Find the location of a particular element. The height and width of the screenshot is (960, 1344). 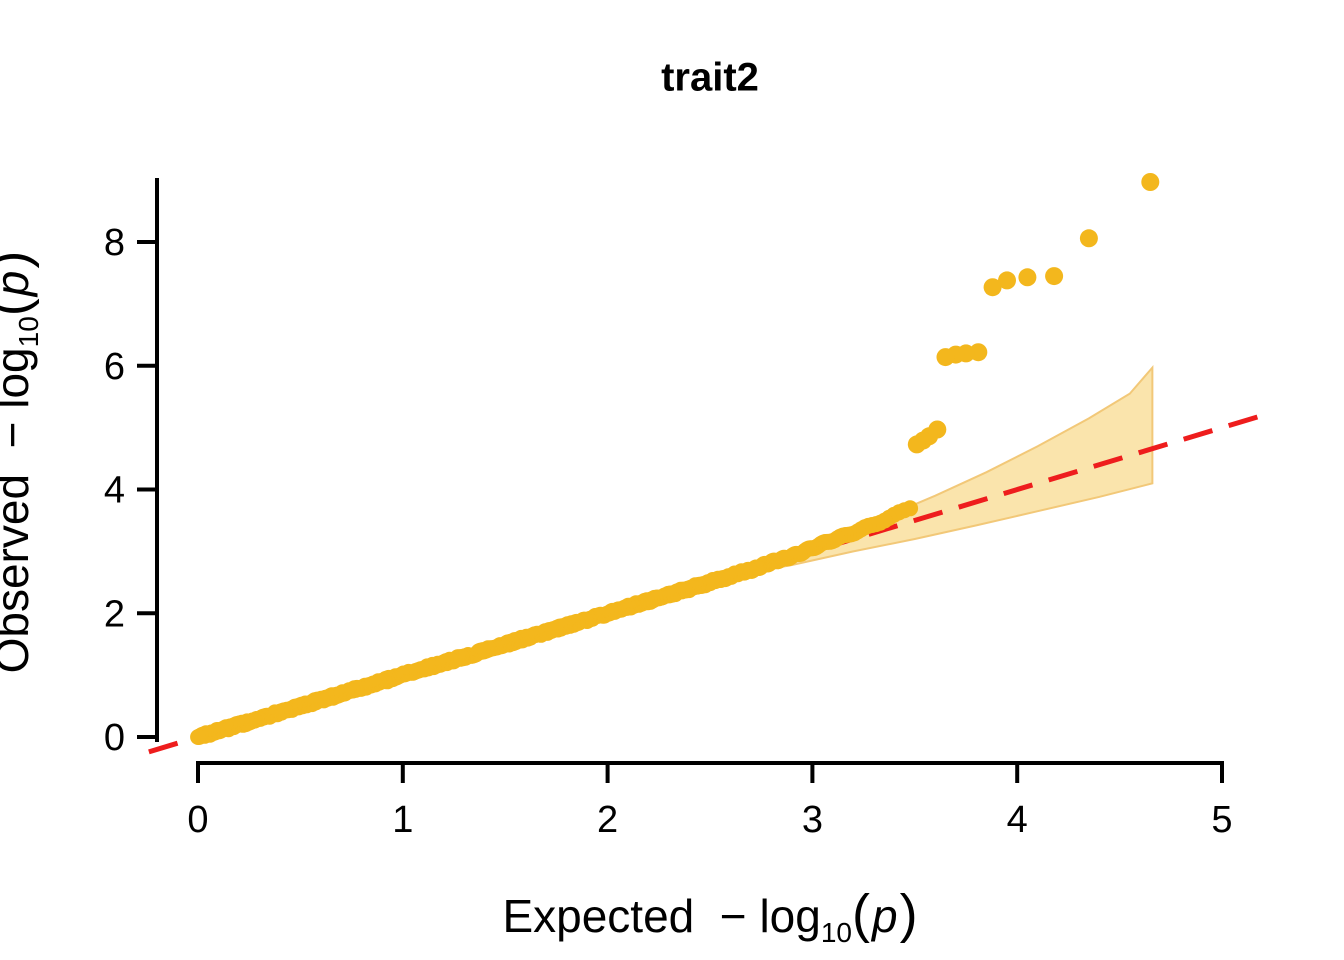

y-tick-label: 4 is located at coordinates (114, 491).